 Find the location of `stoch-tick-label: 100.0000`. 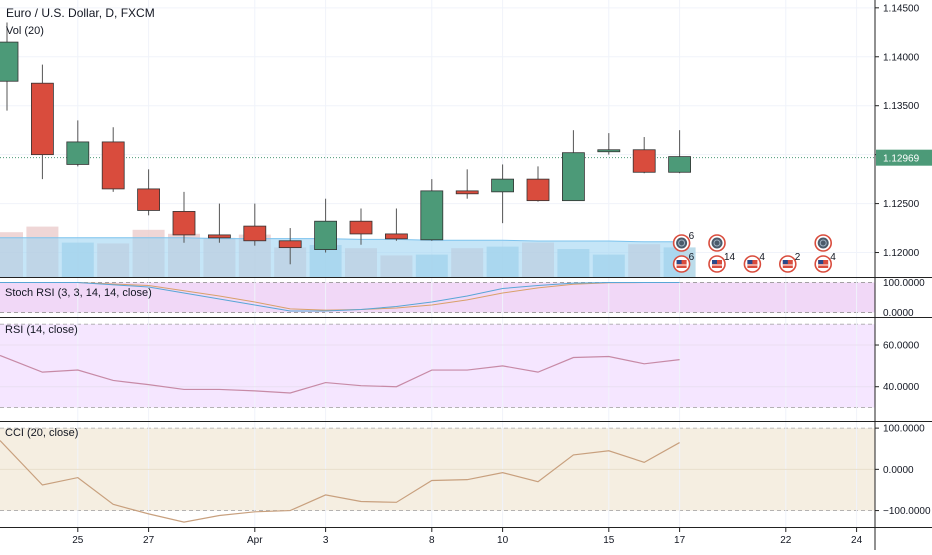

stoch-tick-label: 100.0000 is located at coordinates (904, 283).